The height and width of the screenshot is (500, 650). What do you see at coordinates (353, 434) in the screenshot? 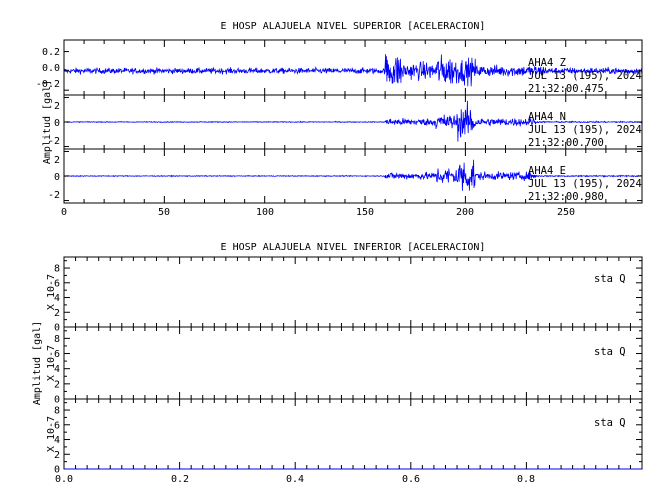
I see `bottom-channel-3-frame` at bounding box center [353, 434].